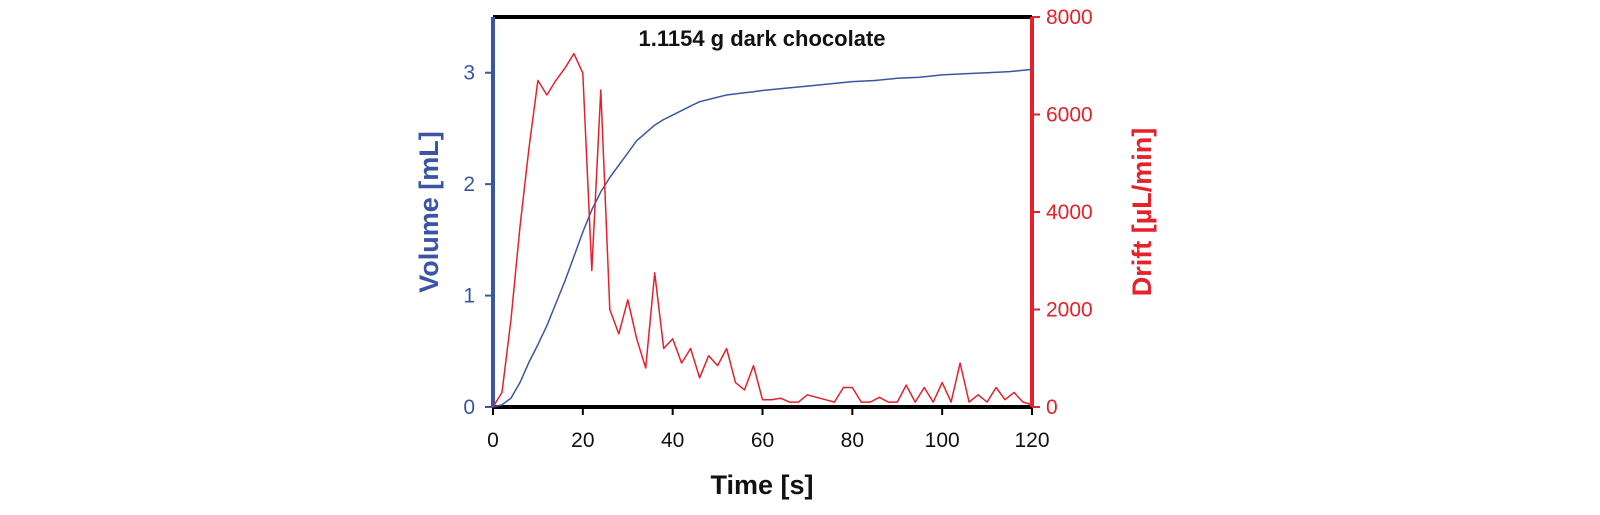 The image size is (1600, 515). I want to click on y-right-axis-label: Drift [µL/min], so click(1142, 212).